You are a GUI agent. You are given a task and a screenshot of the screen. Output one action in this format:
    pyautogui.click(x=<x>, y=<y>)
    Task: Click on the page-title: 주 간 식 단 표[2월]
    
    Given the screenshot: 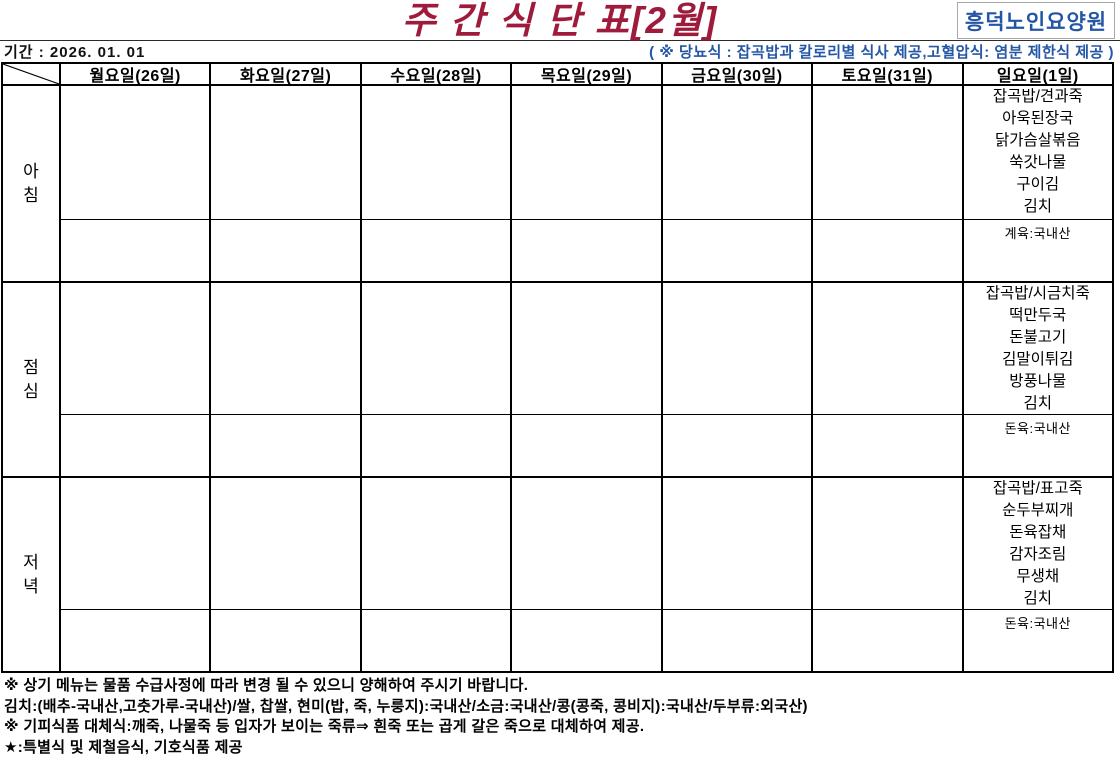 What is the action you would take?
    pyautogui.click(x=560, y=20)
    